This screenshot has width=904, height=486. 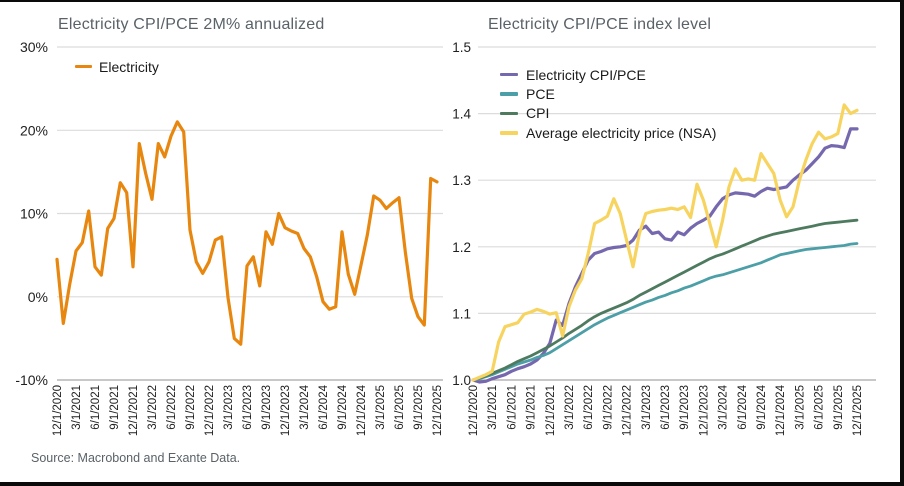 What do you see at coordinates (608, 93) in the screenshot?
I see `legend-item-pce: PCE` at bounding box center [608, 93].